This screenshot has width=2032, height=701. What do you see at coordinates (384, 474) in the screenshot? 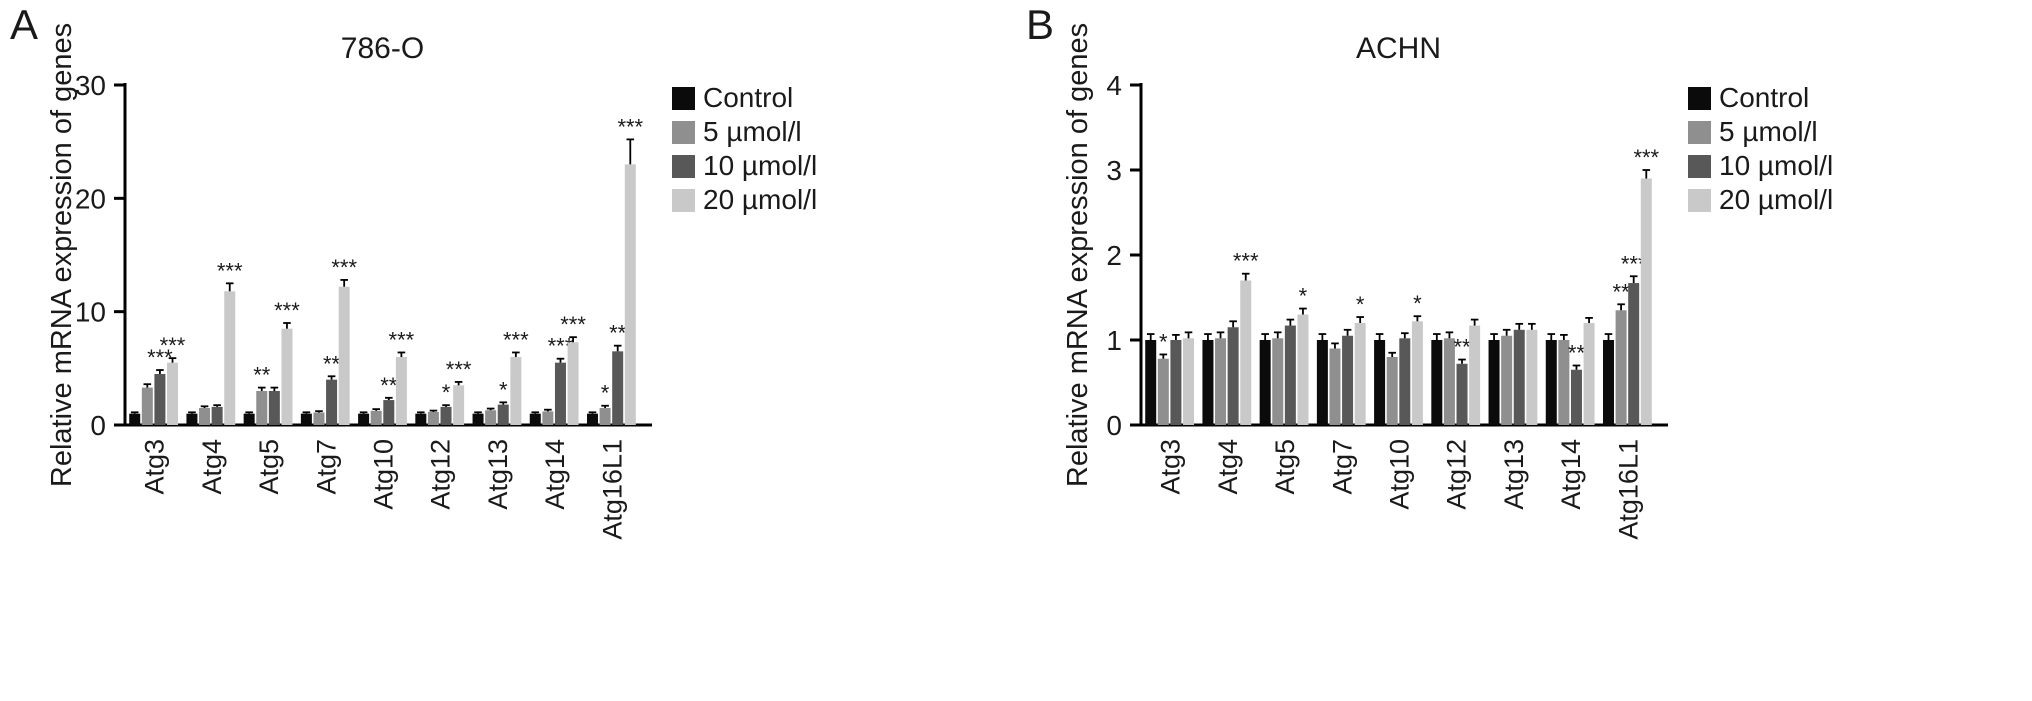
I see `x-category-label: Atg10` at bounding box center [384, 474].